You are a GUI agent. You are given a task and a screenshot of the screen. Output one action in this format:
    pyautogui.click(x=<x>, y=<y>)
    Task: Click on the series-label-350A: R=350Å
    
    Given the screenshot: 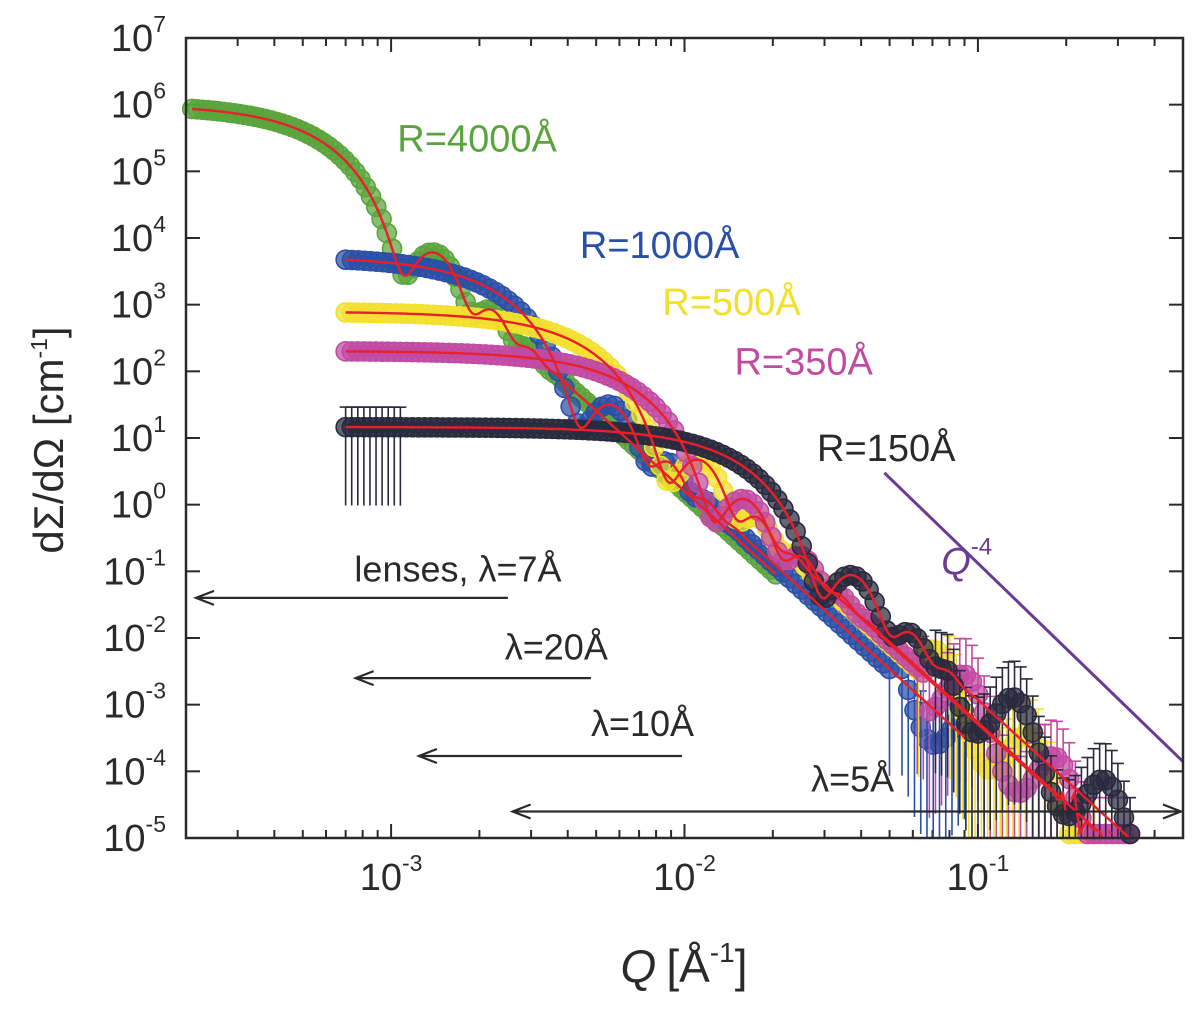 What is the action you would take?
    pyautogui.click(x=803, y=361)
    